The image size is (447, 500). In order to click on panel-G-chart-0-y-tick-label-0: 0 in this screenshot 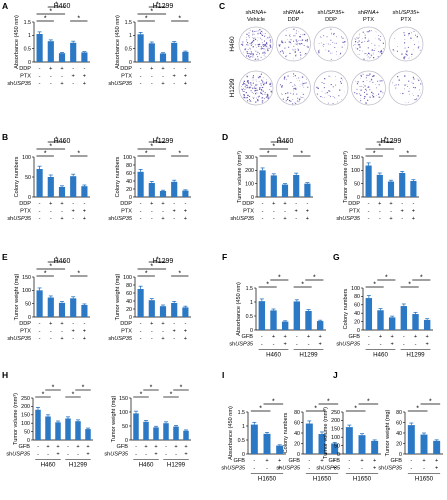, I will do `click(358, 331)`.